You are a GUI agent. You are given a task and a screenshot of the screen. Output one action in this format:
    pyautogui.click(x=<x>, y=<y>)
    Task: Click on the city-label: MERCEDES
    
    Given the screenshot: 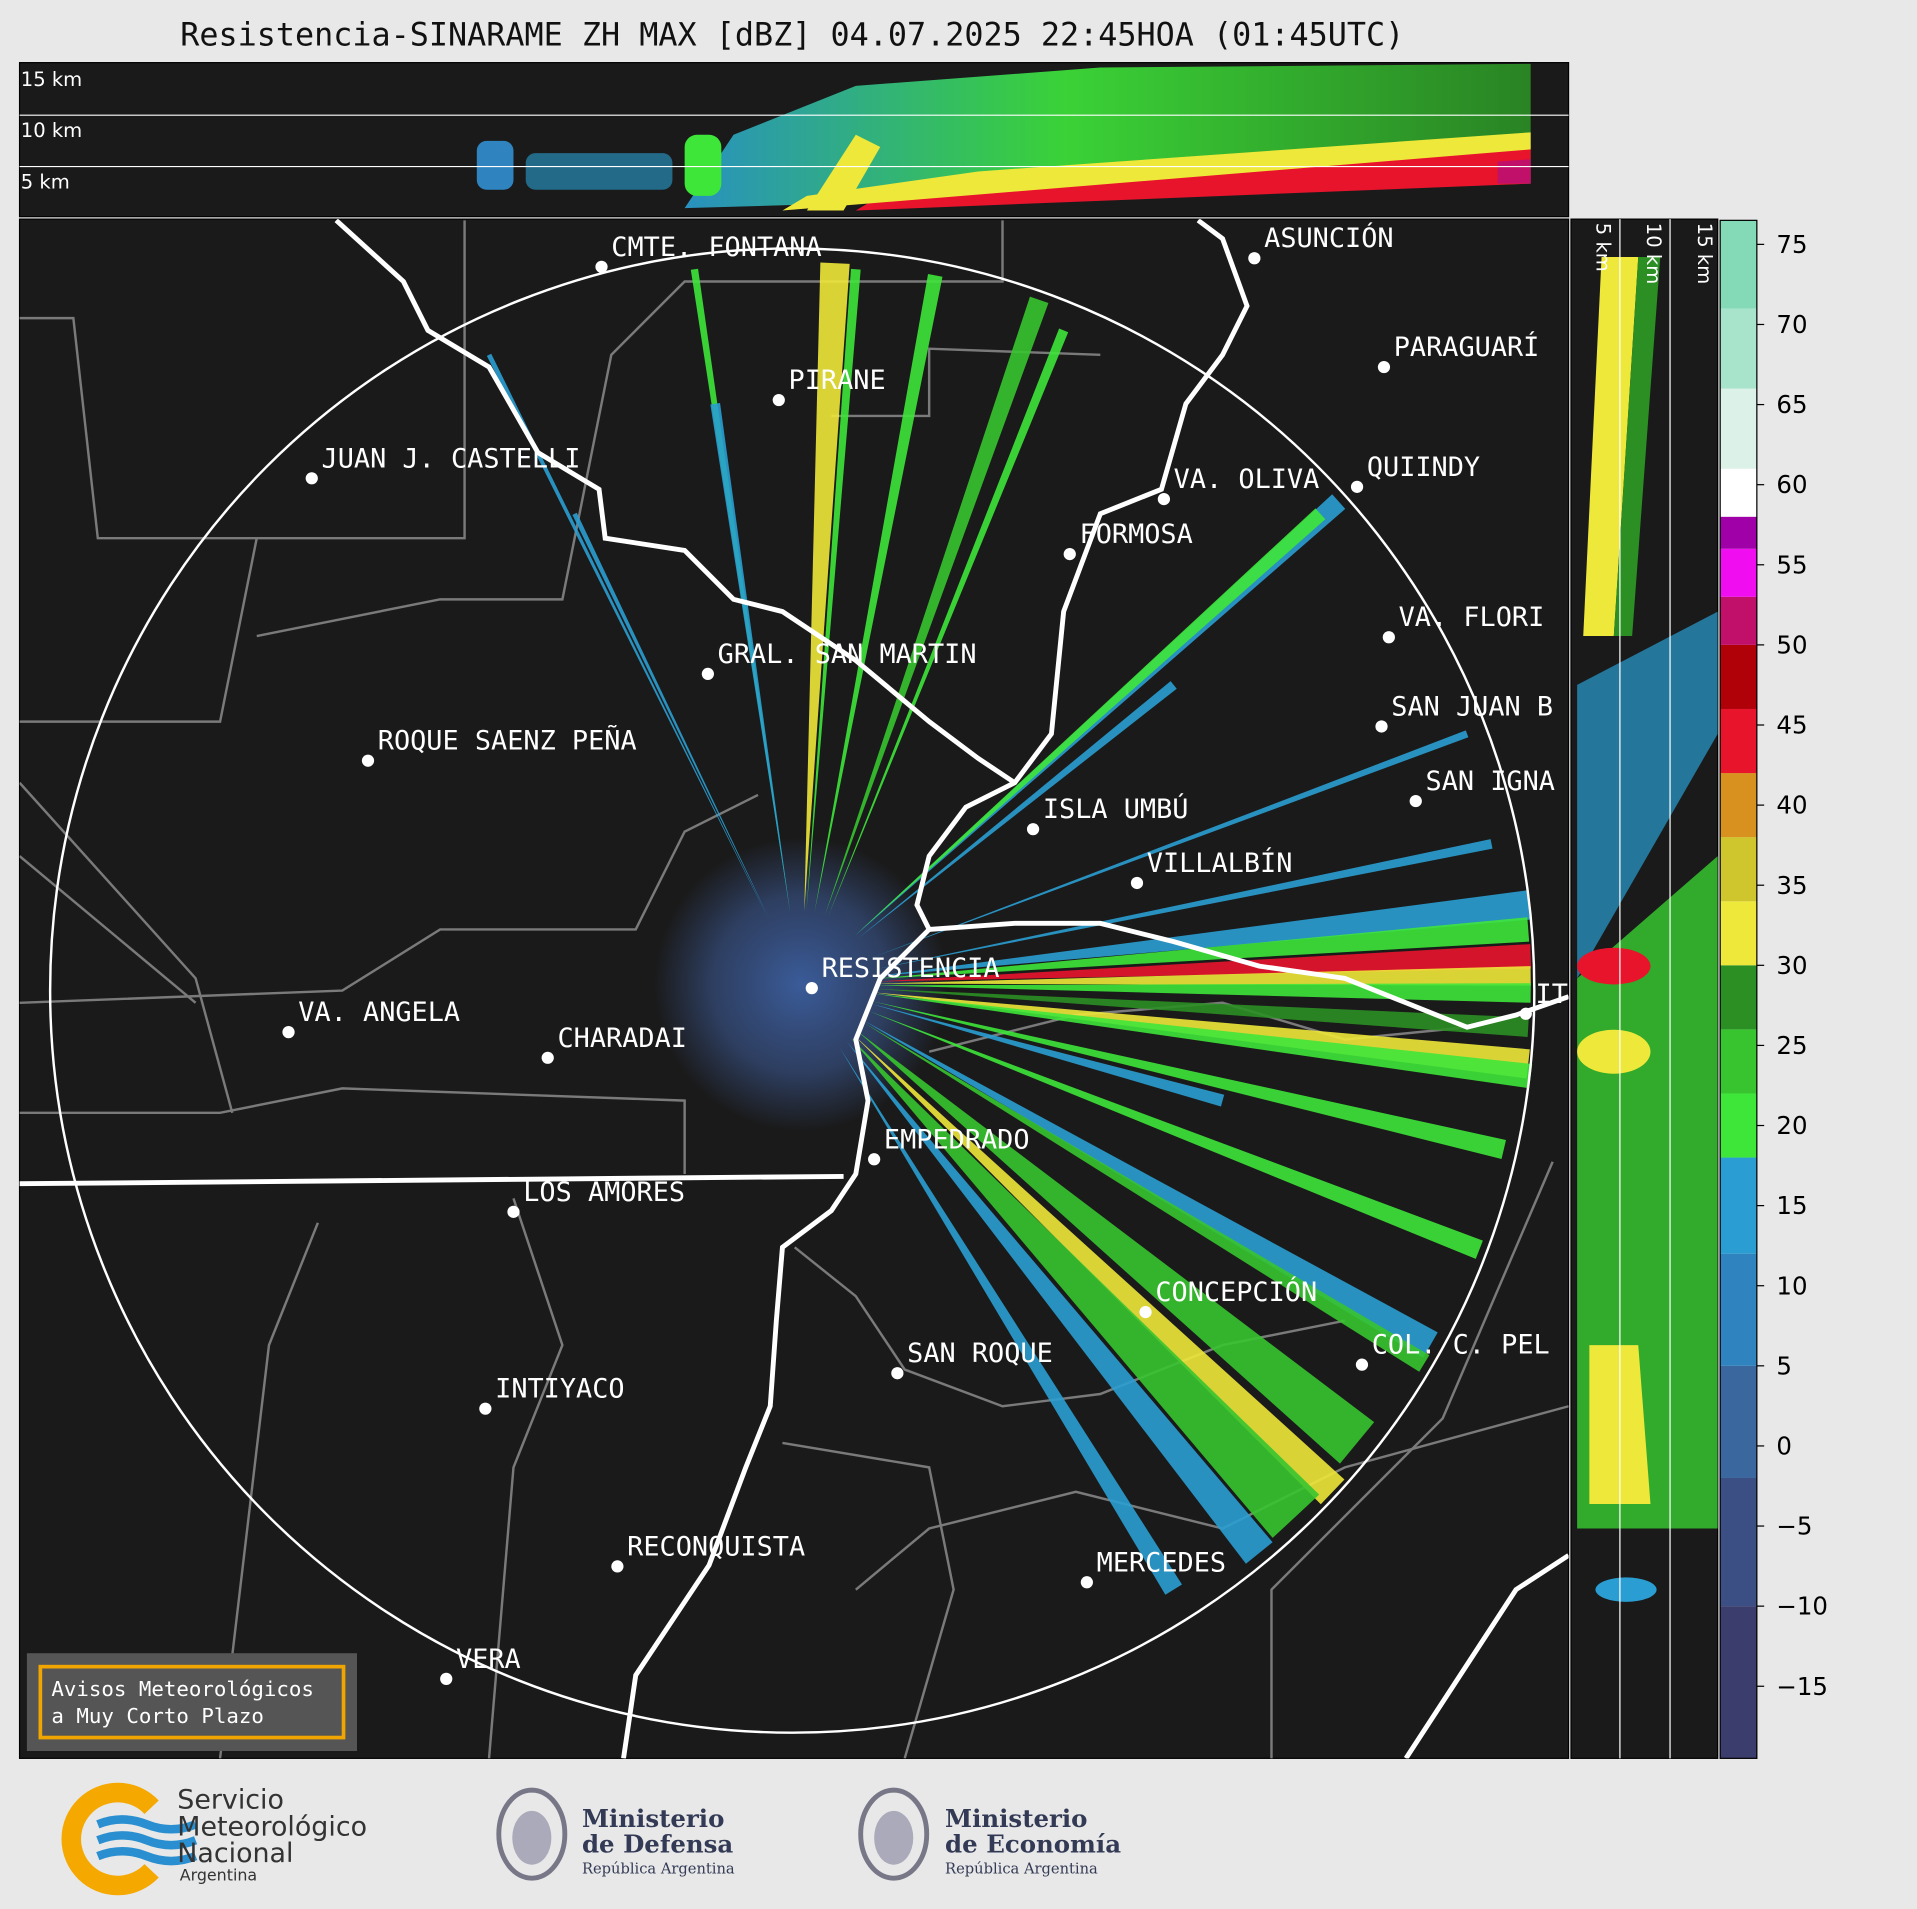 What is the action you would take?
    pyautogui.click(x=1161, y=1562)
    